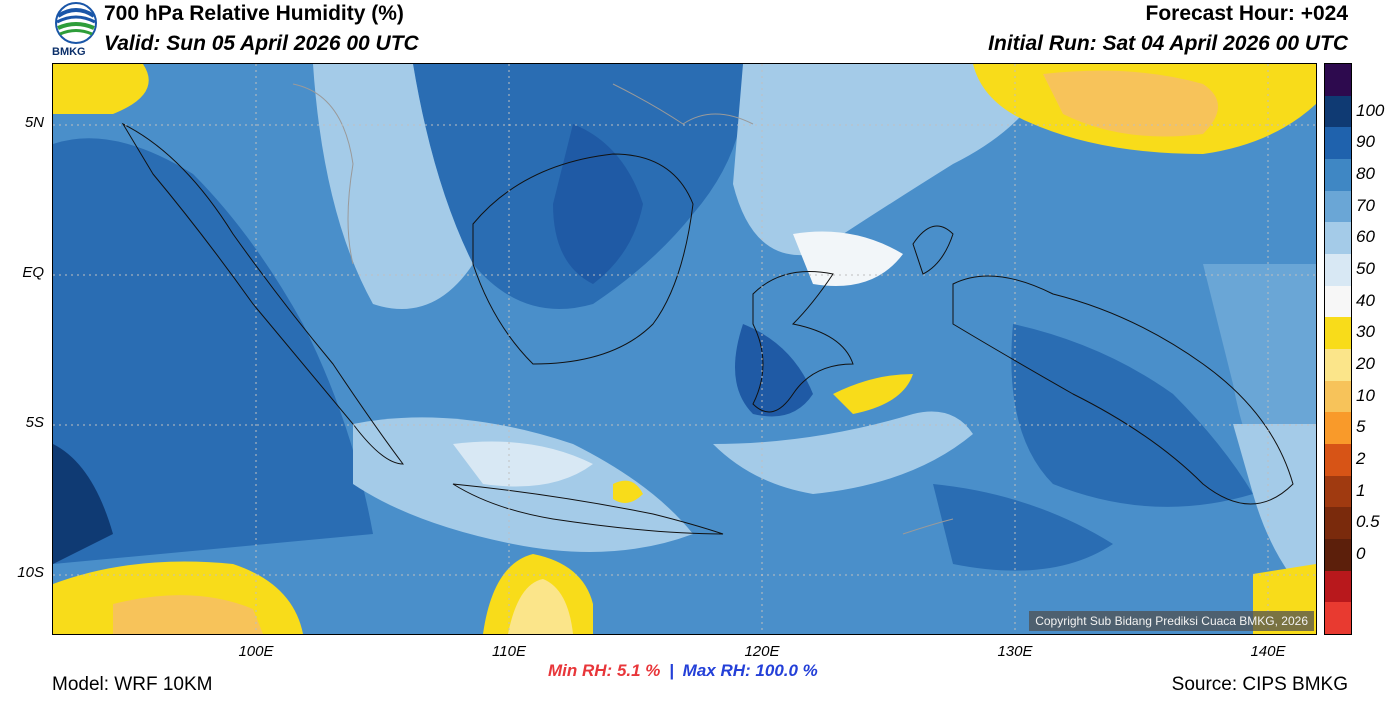  What do you see at coordinates (509, 651) in the screenshot?
I see `lon-tick-110e: 110E` at bounding box center [509, 651].